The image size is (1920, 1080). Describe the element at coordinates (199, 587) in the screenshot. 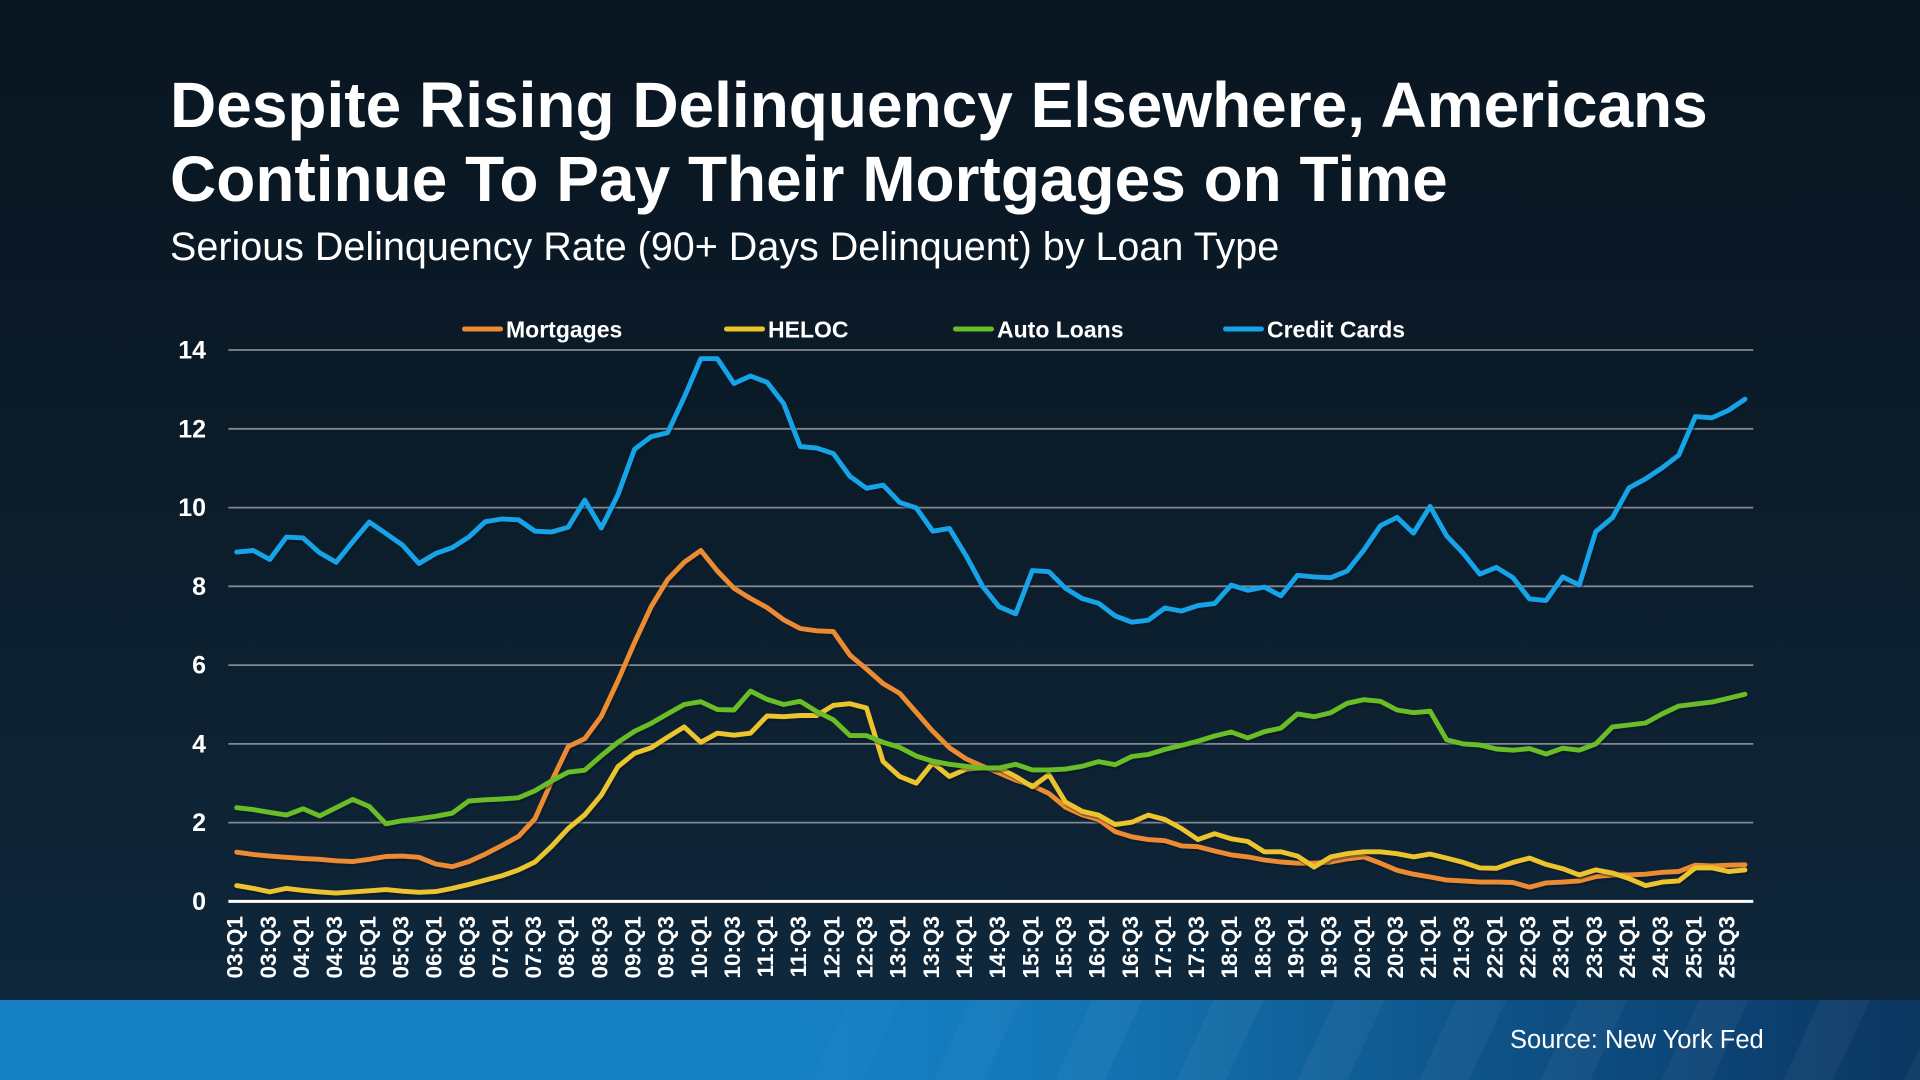

I see `svg-text: 8` at that location.